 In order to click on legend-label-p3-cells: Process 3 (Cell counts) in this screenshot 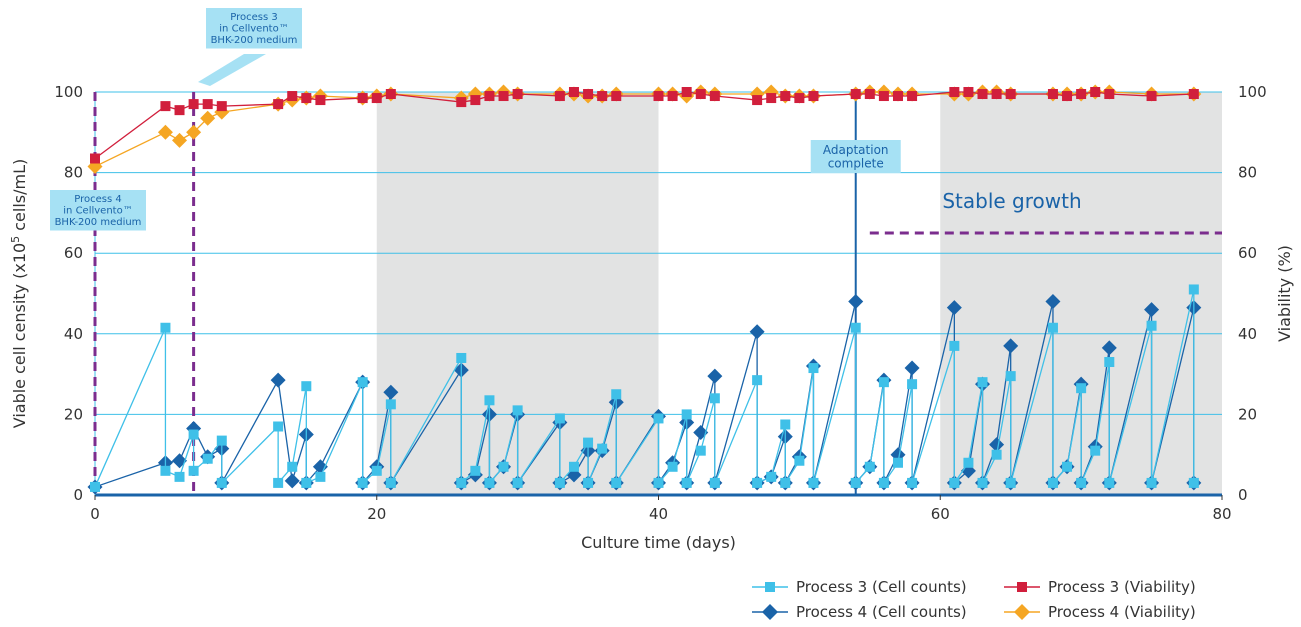, I will do `click(881, 587)`.